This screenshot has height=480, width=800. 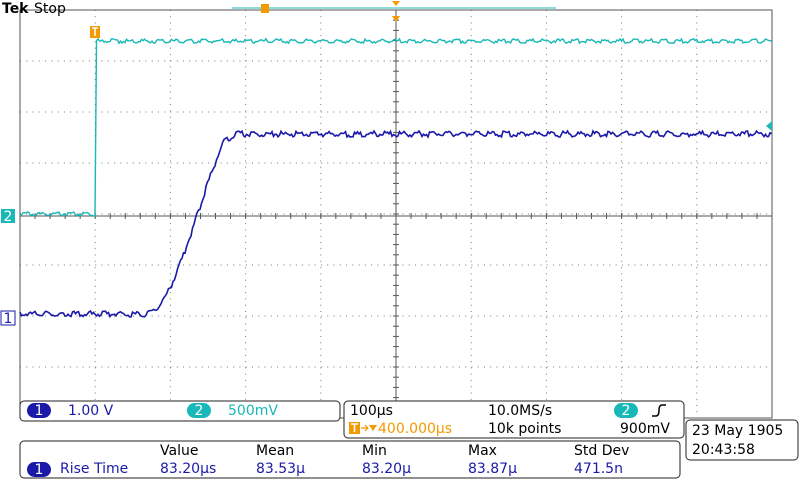 What do you see at coordinates (482, 451) in the screenshot?
I see `measurement-column-header: Max` at bounding box center [482, 451].